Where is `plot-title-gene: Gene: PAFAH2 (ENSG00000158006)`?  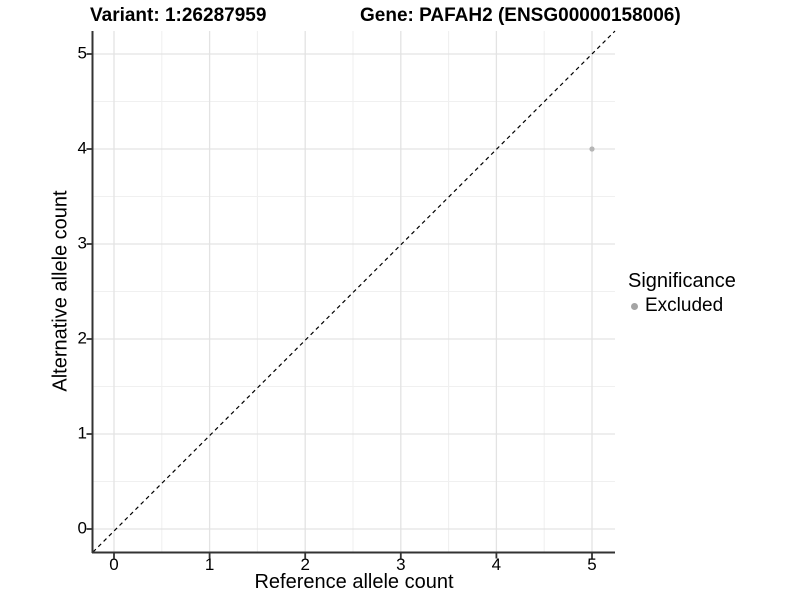
plot-title-gene: Gene: PAFAH2 (ENSG00000158006) is located at coordinates (520, 15).